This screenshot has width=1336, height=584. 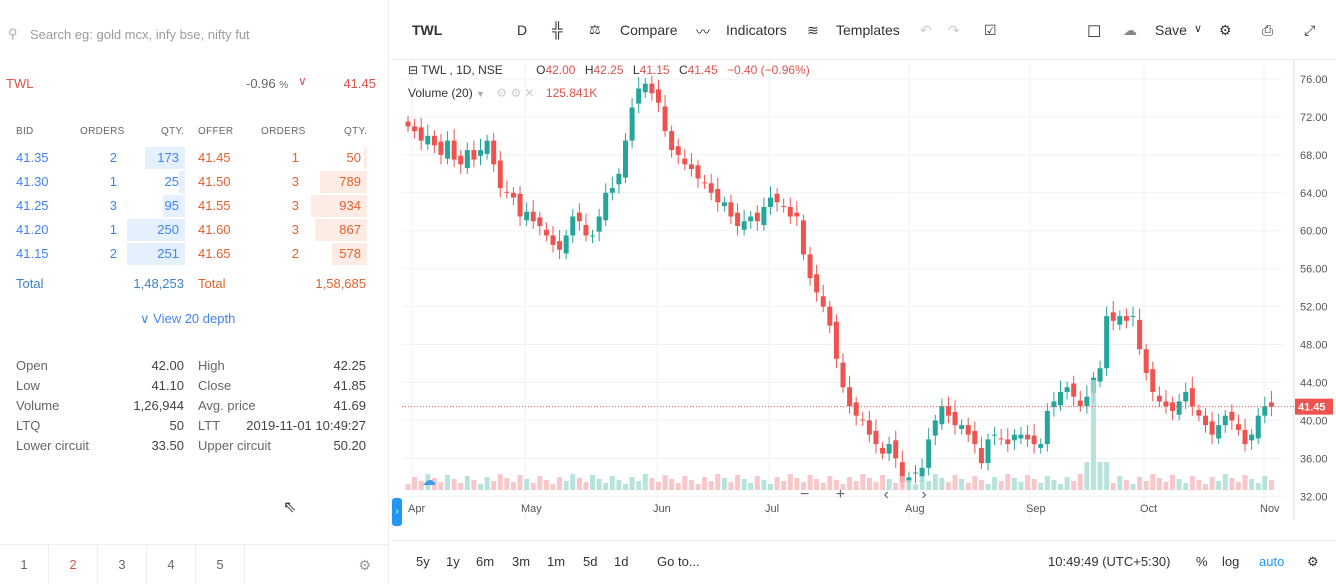 What do you see at coordinates (662, 509) in the screenshot?
I see `x-tick-label: Jun` at bounding box center [662, 509].